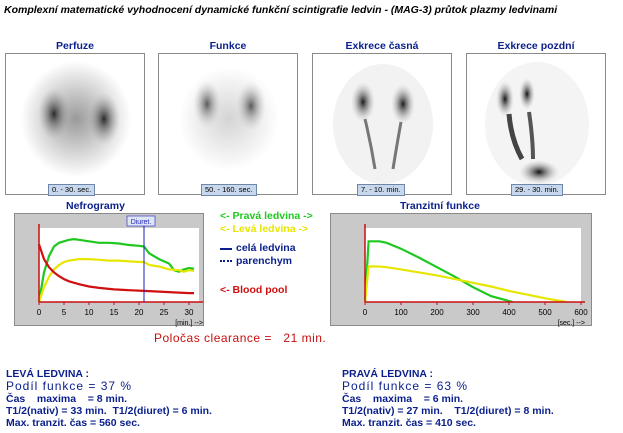 This screenshot has width=623, height=433. Describe the element at coordinates (229, 190) in the screenshot. I see `image-caption-function: 50. - 160. sec.` at that location.